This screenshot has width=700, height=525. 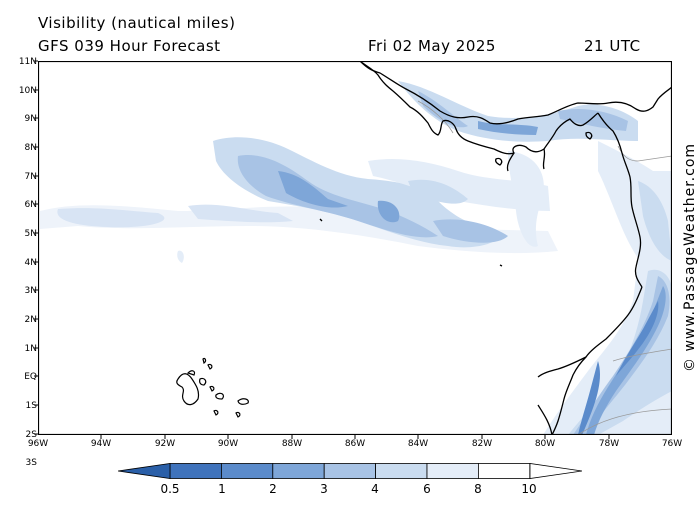 What do you see at coordinates (418, 444) in the screenshot?
I see `lon-label: 84W` at bounding box center [418, 444].